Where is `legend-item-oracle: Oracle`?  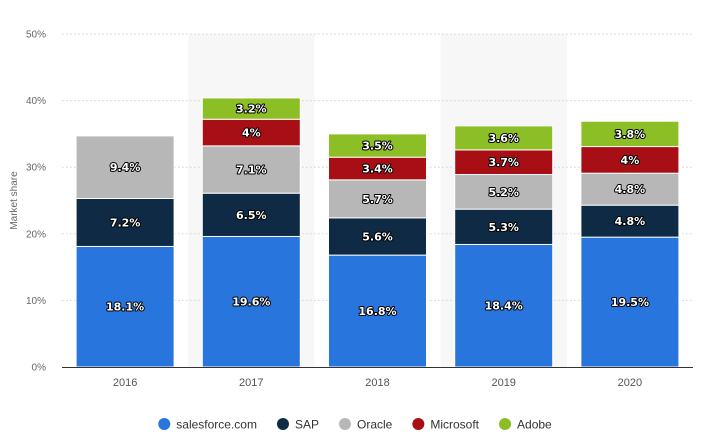 legend-item-oracle: Oracle is located at coordinates (365, 425).